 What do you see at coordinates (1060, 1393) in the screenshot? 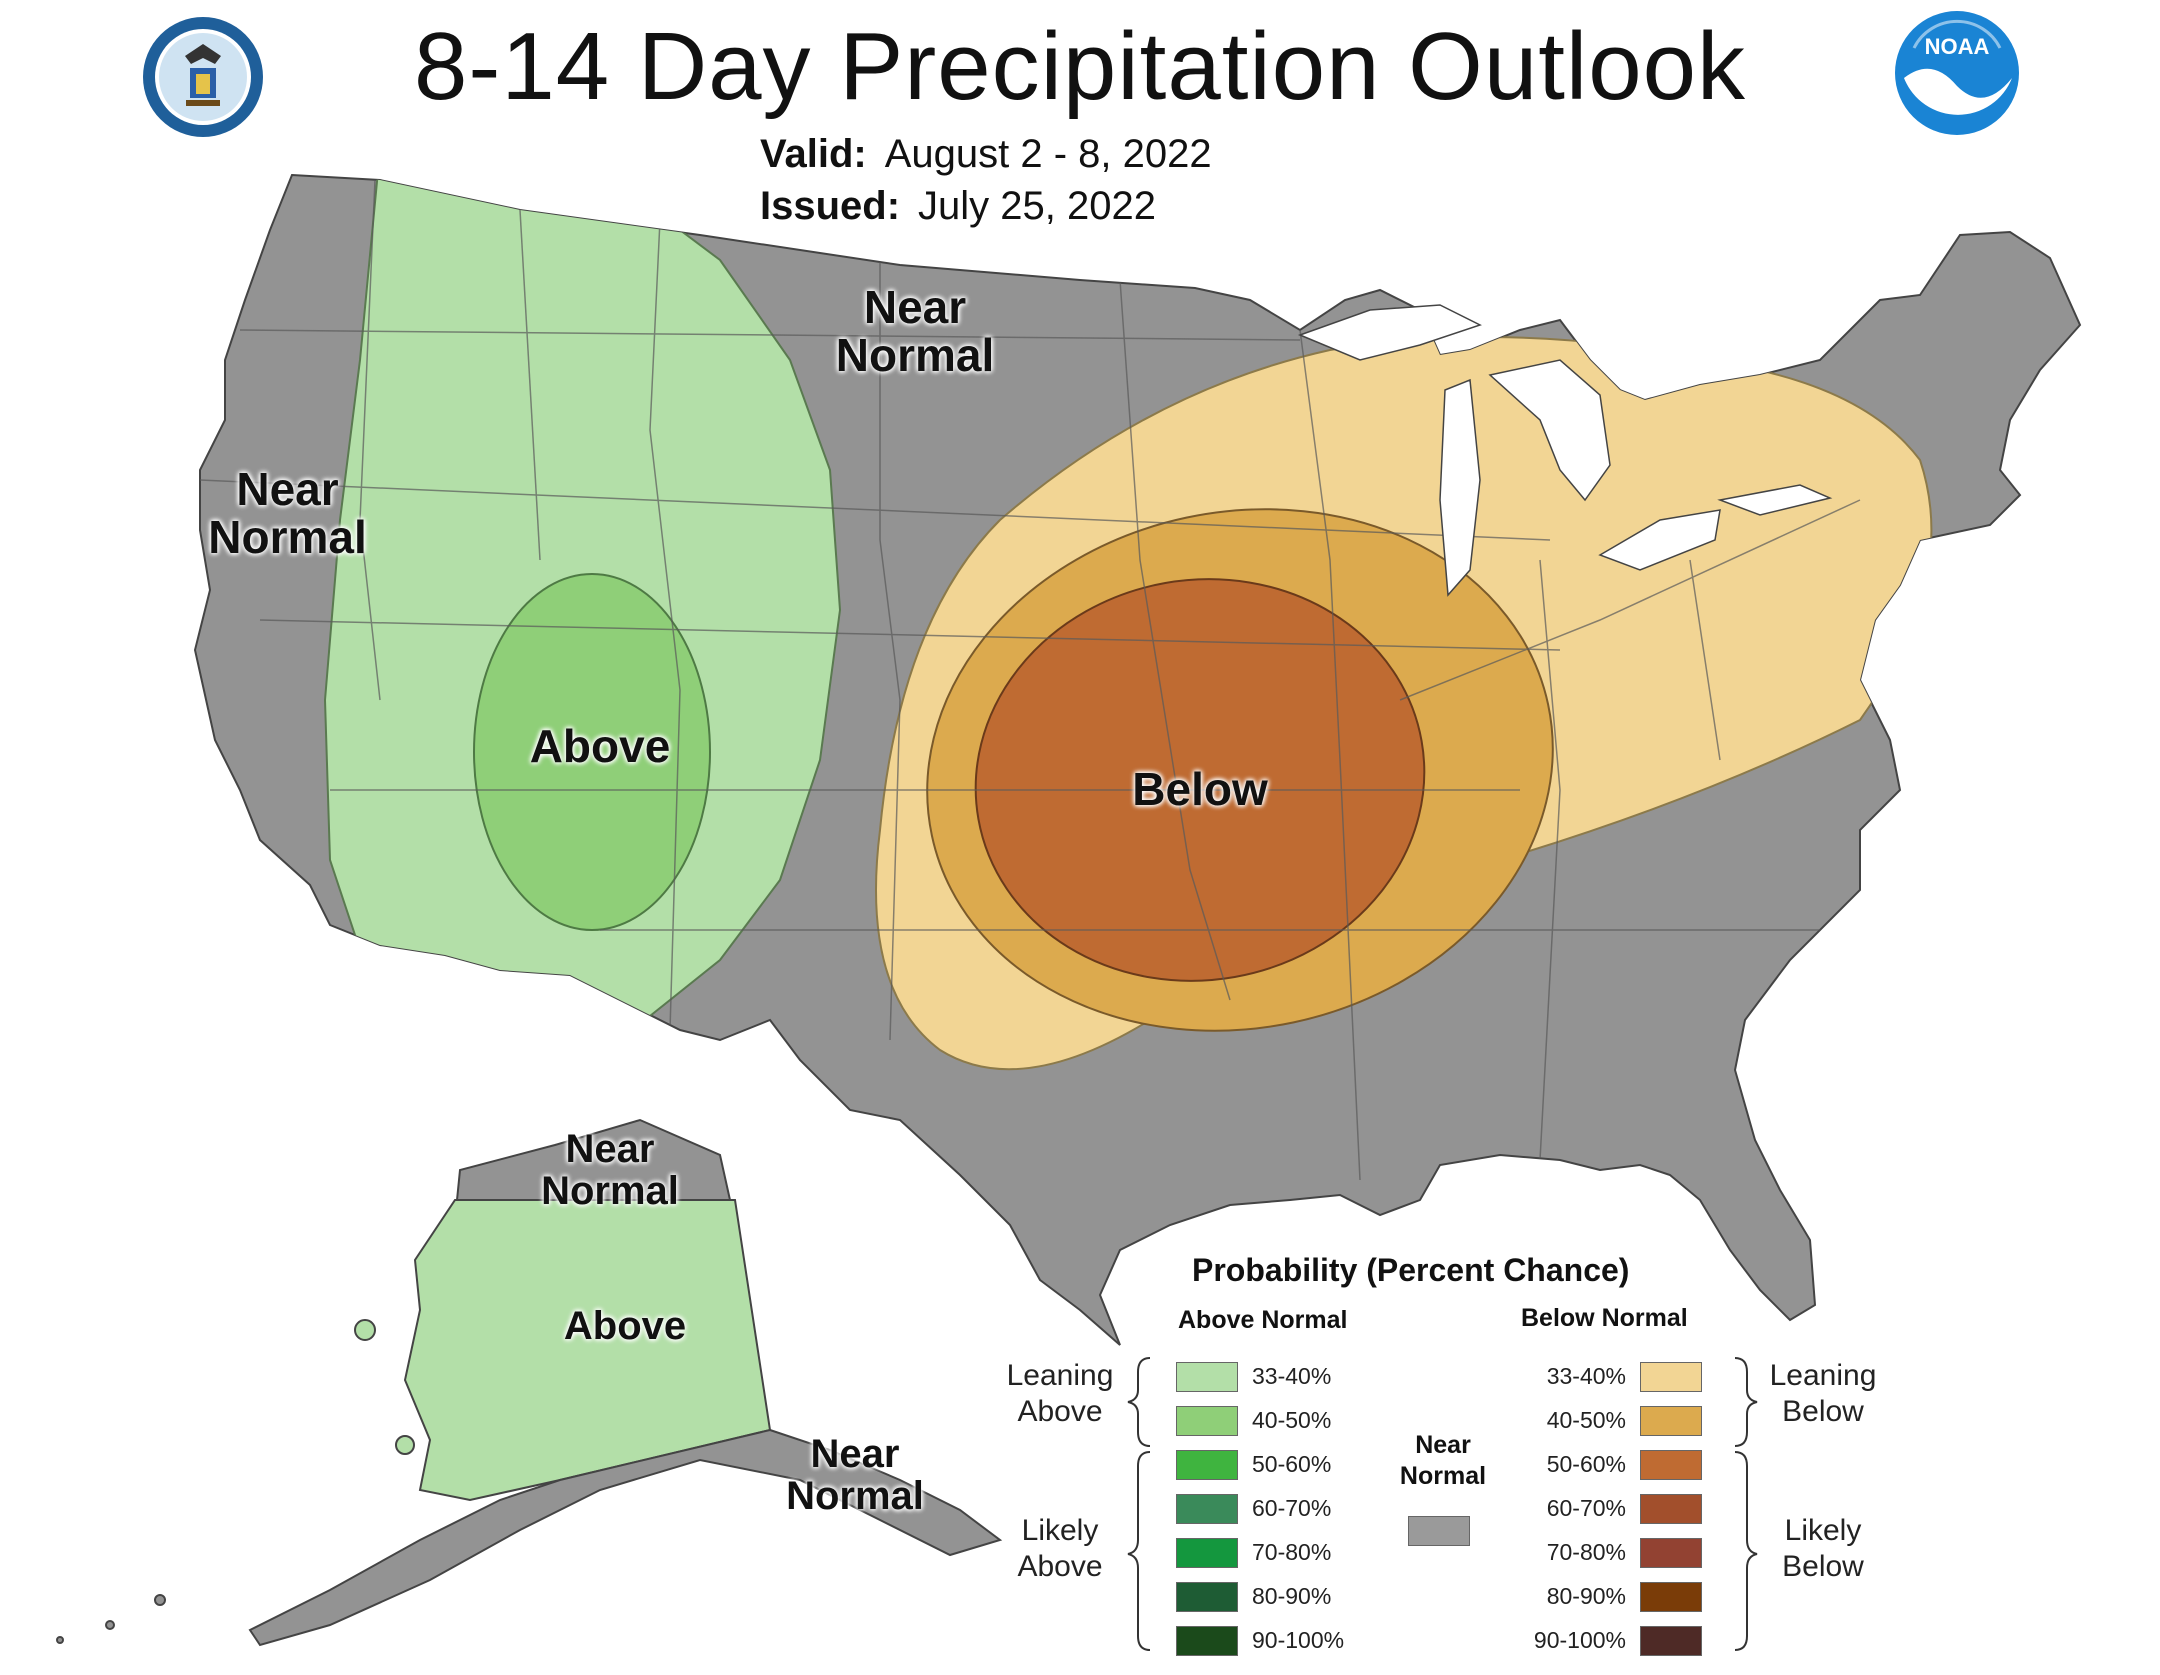
I see `legend-leaning-above: Leaning Above` at bounding box center [1060, 1393].